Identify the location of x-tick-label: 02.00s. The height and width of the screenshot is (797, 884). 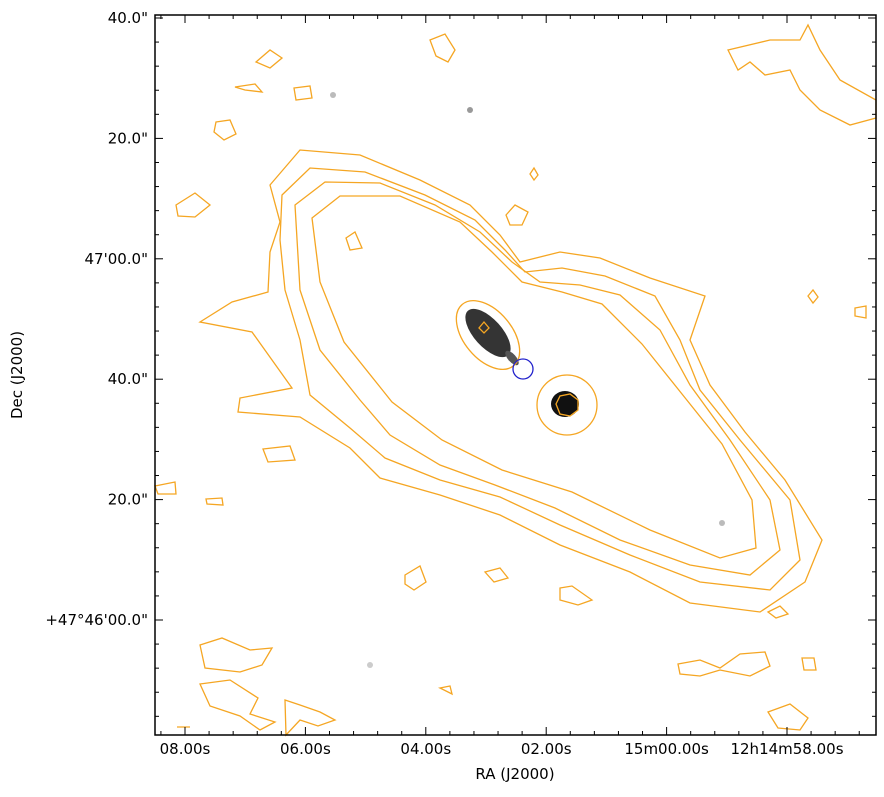
(546, 749).